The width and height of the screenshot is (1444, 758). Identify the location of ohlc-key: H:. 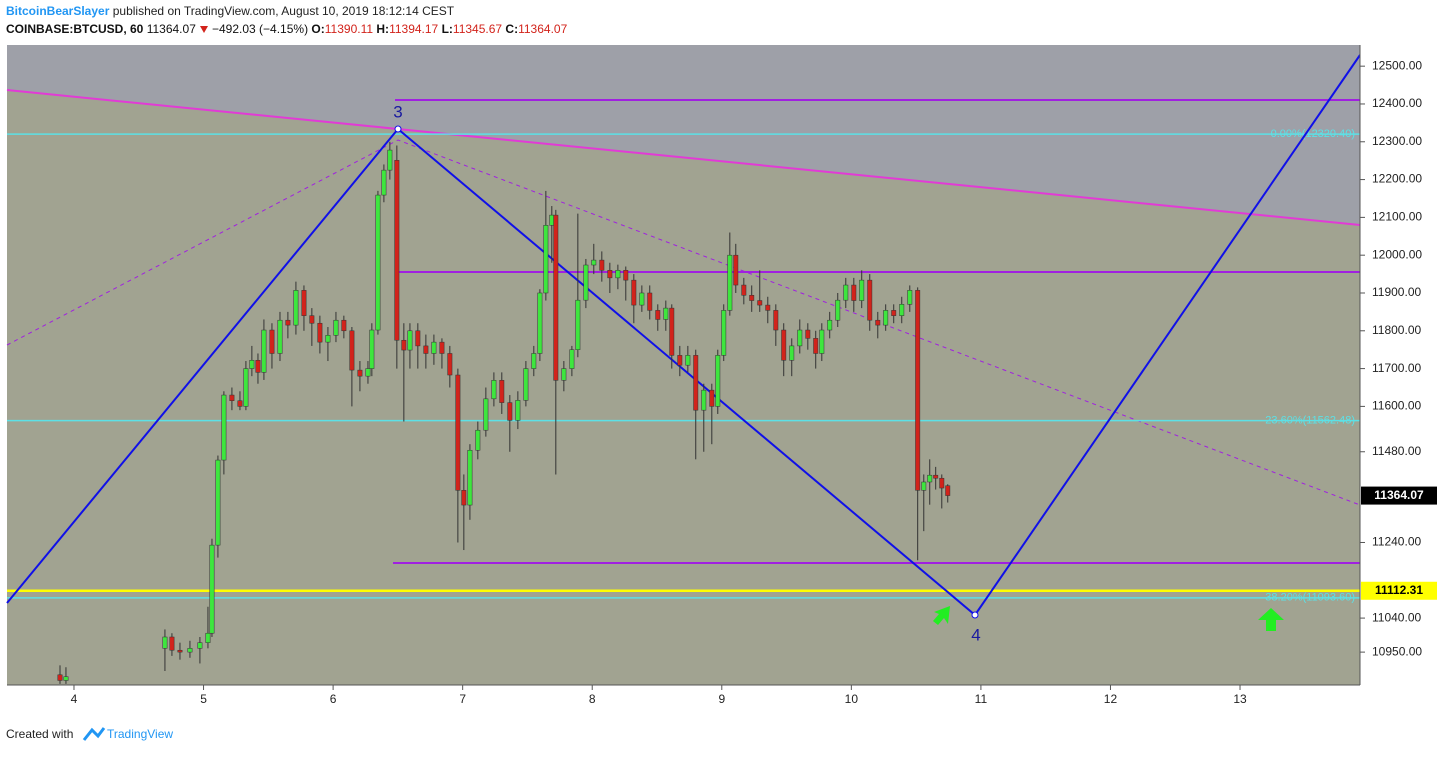
(382, 29).